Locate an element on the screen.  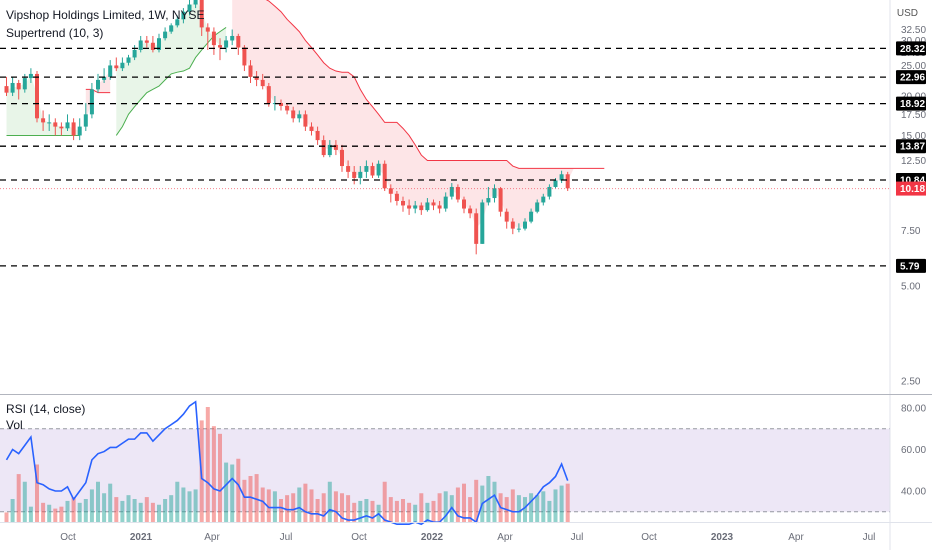
price-tick-label: 15.00 is located at coordinates (913, 136).